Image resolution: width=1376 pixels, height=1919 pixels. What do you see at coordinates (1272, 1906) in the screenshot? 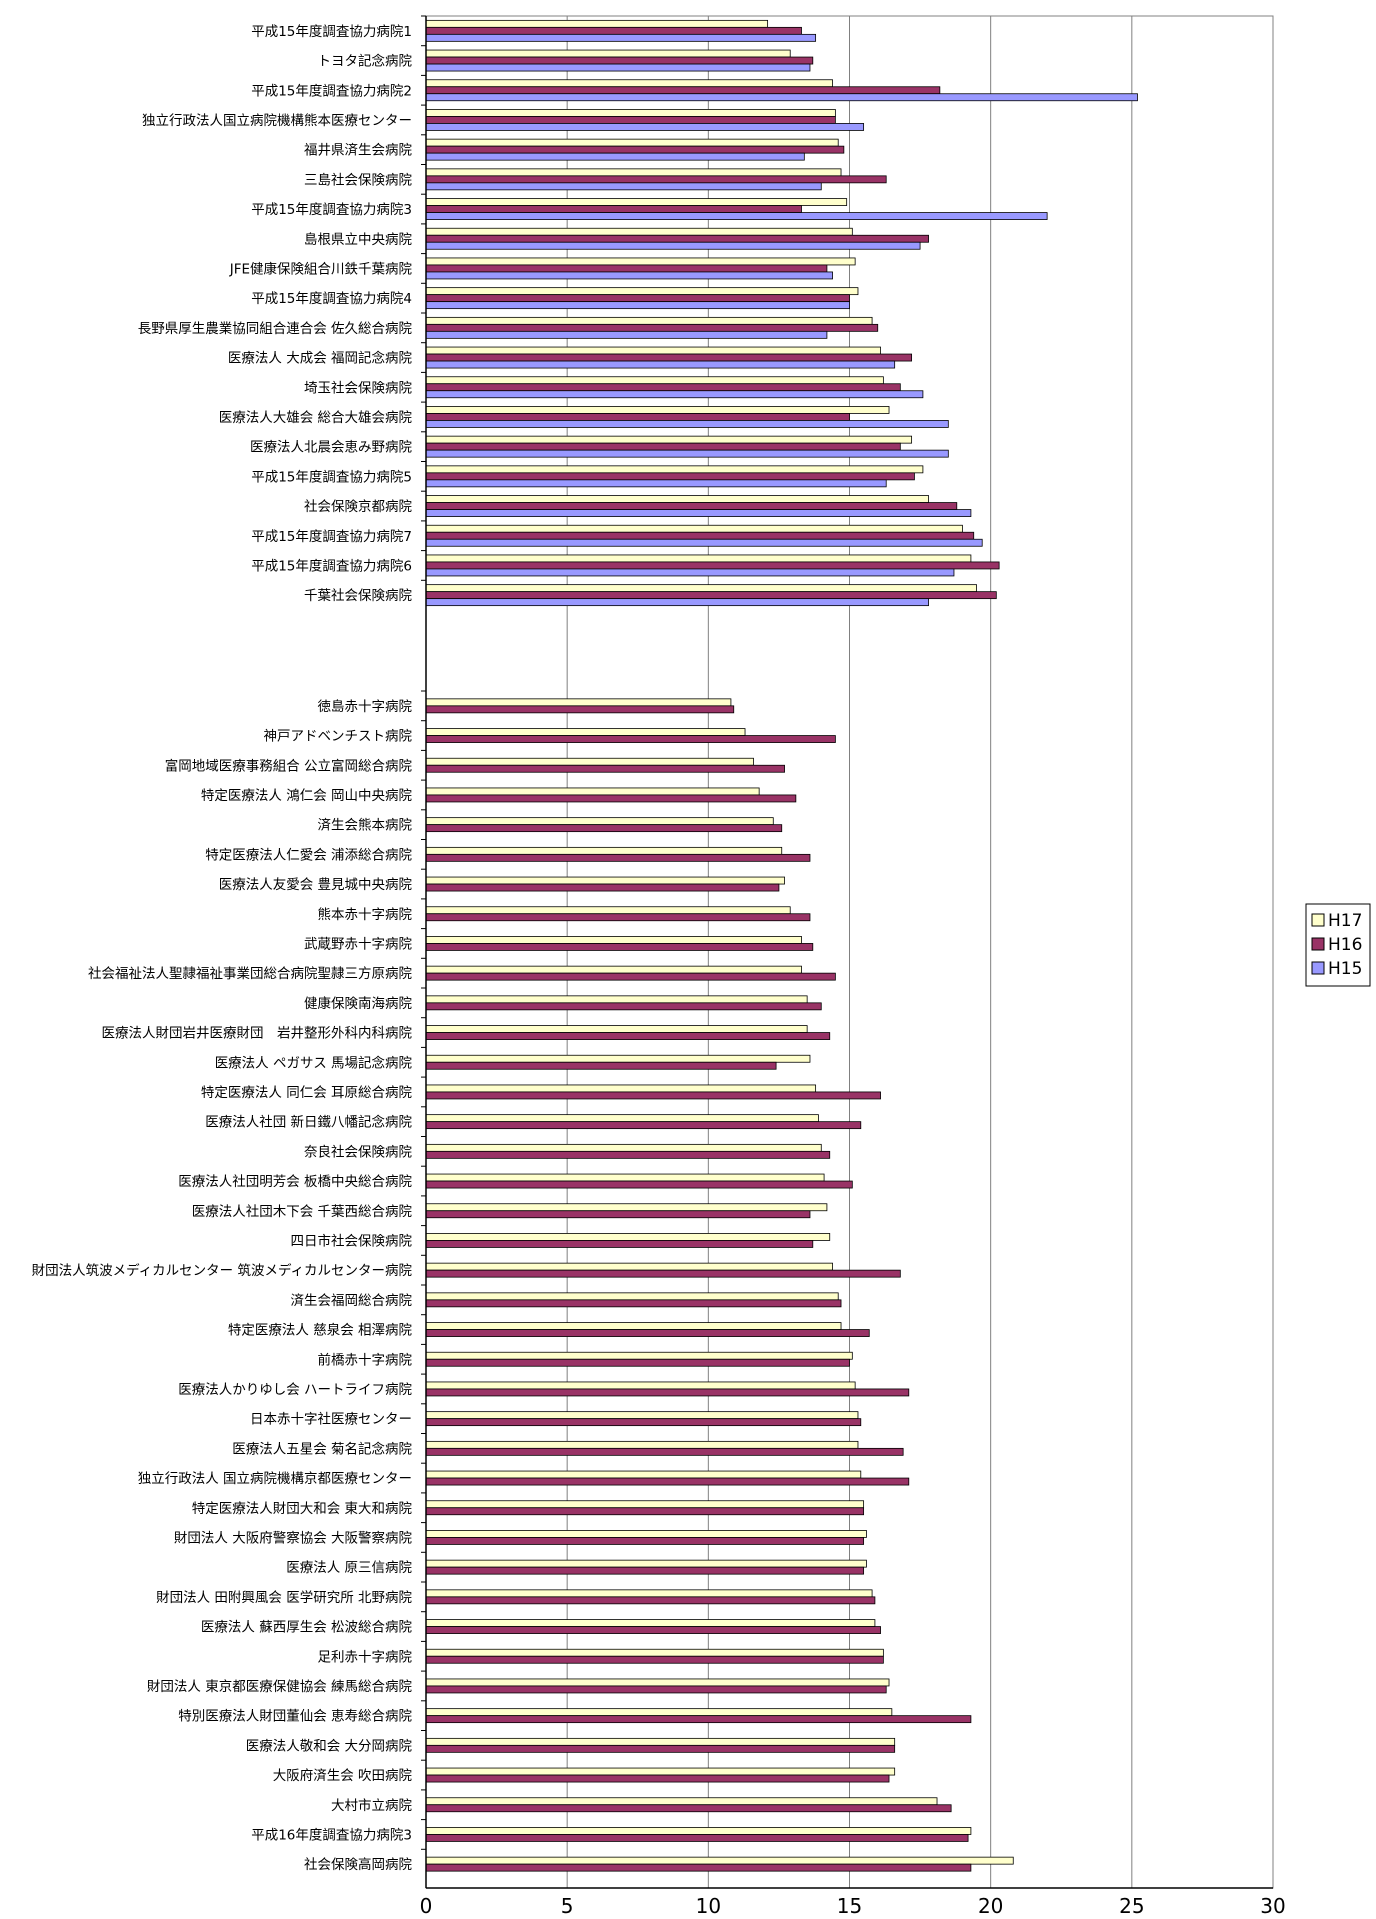
I see `x-tick-label: 30` at bounding box center [1272, 1906].